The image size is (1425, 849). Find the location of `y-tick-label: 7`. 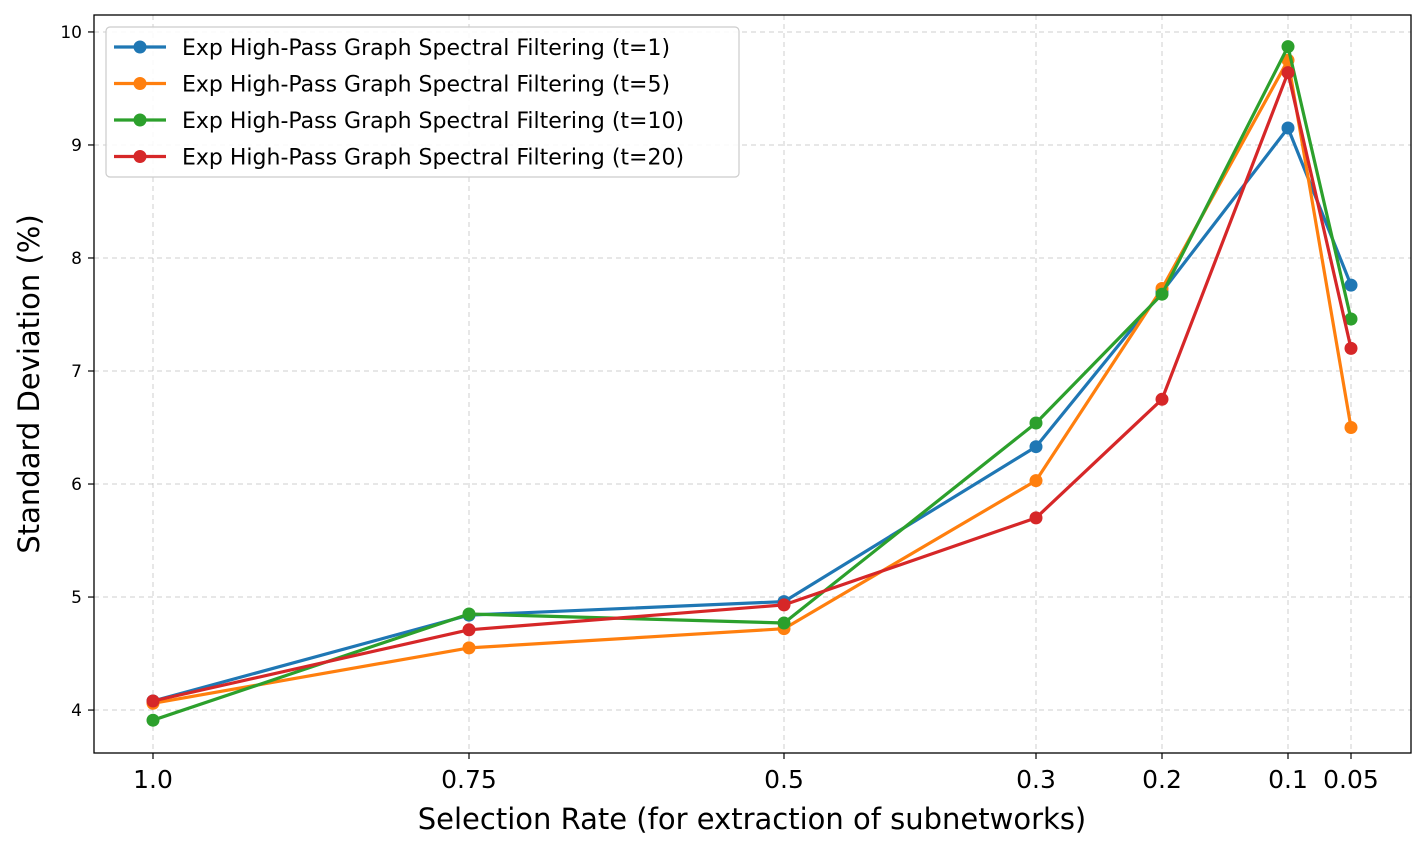

y-tick-label: 7 is located at coordinates (76, 372).